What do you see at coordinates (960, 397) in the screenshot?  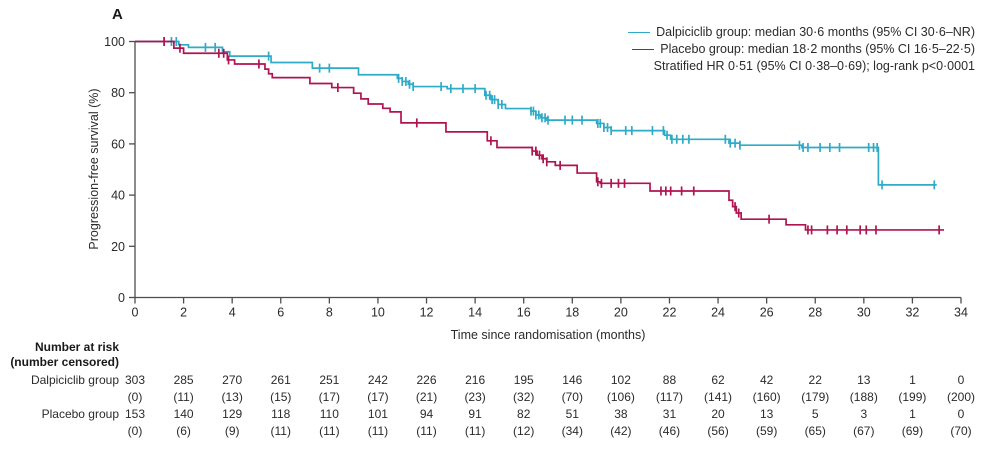 I see `risk-censored-cell: (200)` at bounding box center [960, 397].